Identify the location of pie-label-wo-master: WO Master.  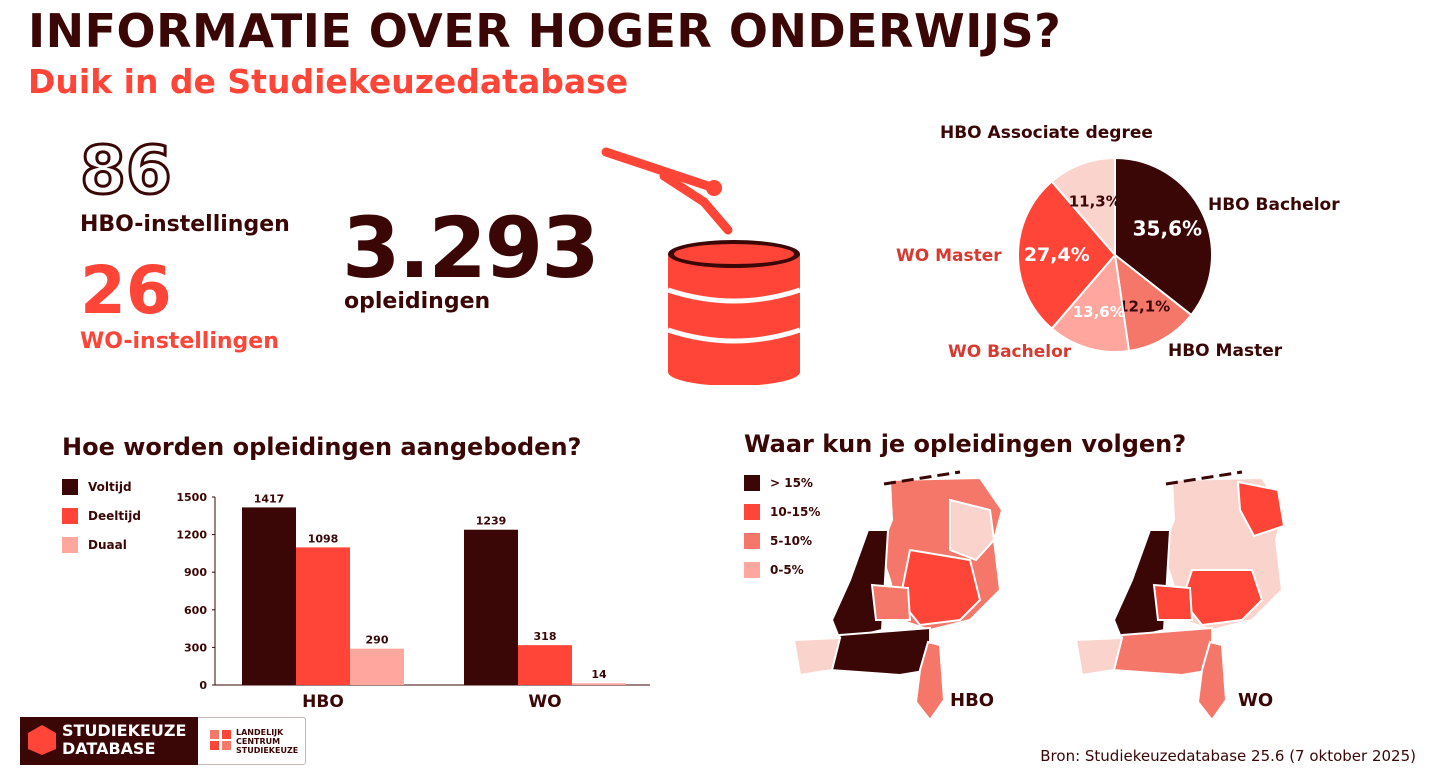
(949, 256).